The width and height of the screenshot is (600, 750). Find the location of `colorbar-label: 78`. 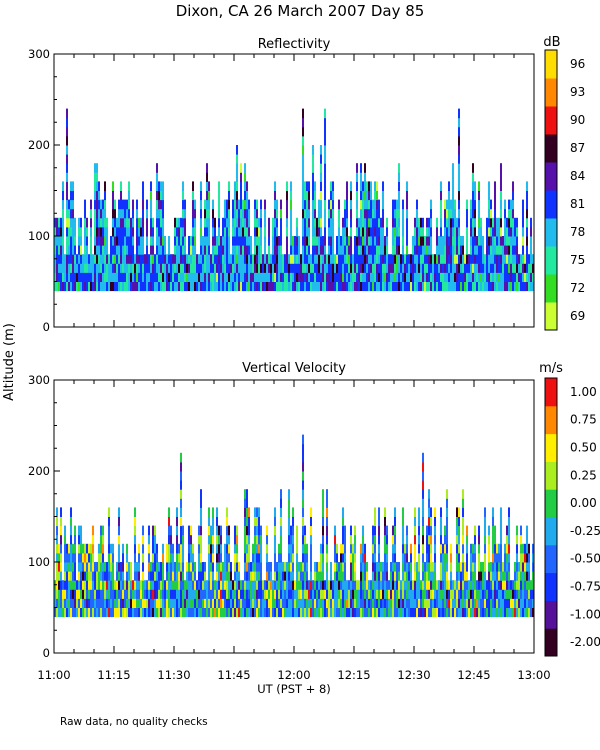

colorbar-label: 78 is located at coordinates (577, 232).